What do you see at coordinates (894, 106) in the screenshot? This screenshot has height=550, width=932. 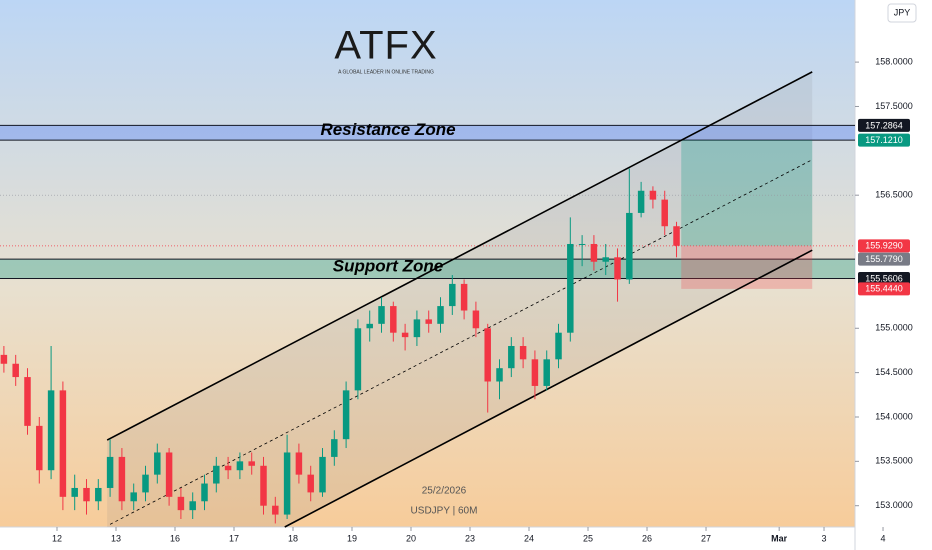 I see `y-tick-label: 157.5000` at bounding box center [894, 106].